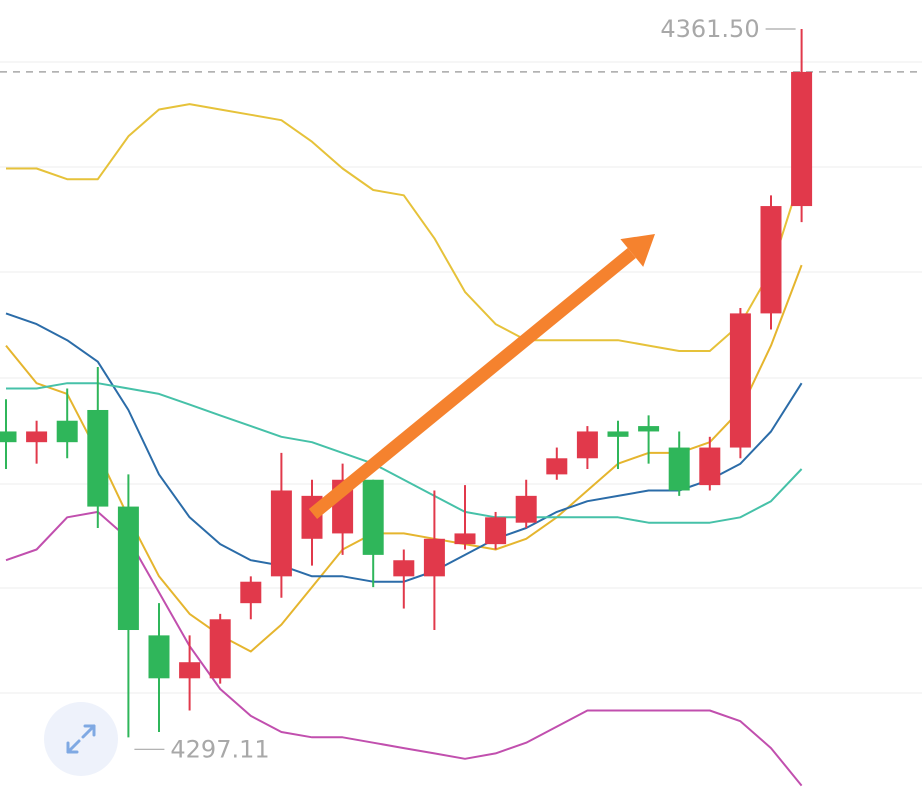 The height and width of the screenshot is (791, 922). I want to click on trend-arrow-shaft, so click(472, 383).